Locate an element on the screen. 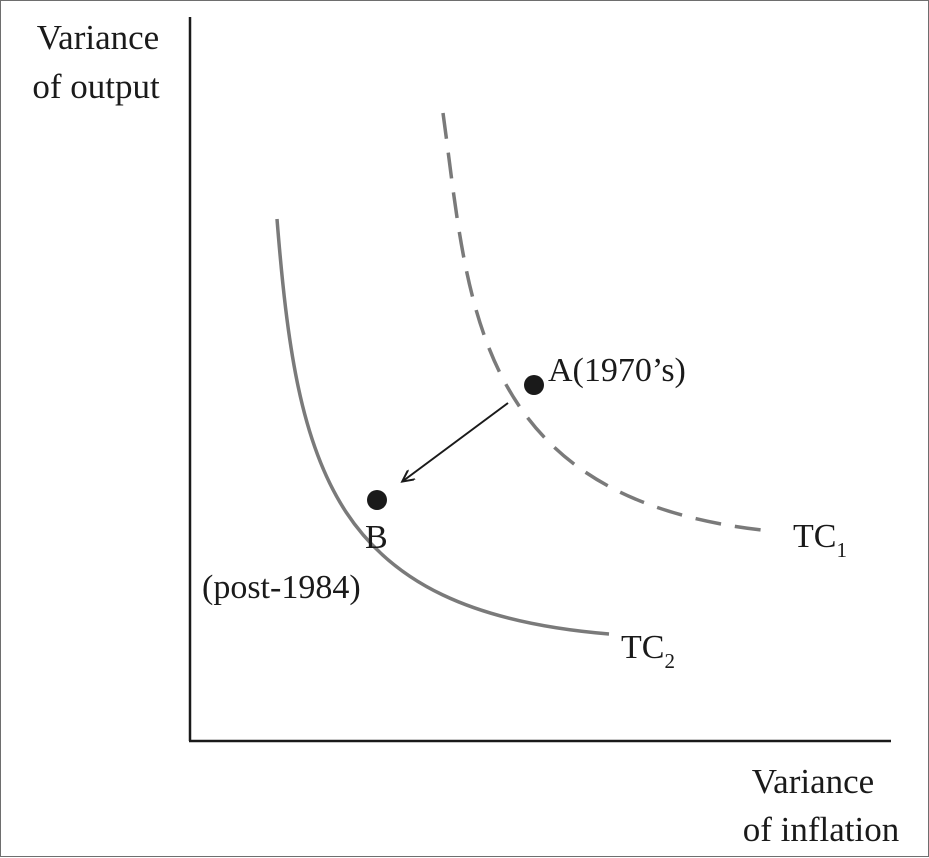 Image resolution: width=929 pixels, height=858 pixels. tc2-label-subscript: 2 is located at coordinates (669, 661).